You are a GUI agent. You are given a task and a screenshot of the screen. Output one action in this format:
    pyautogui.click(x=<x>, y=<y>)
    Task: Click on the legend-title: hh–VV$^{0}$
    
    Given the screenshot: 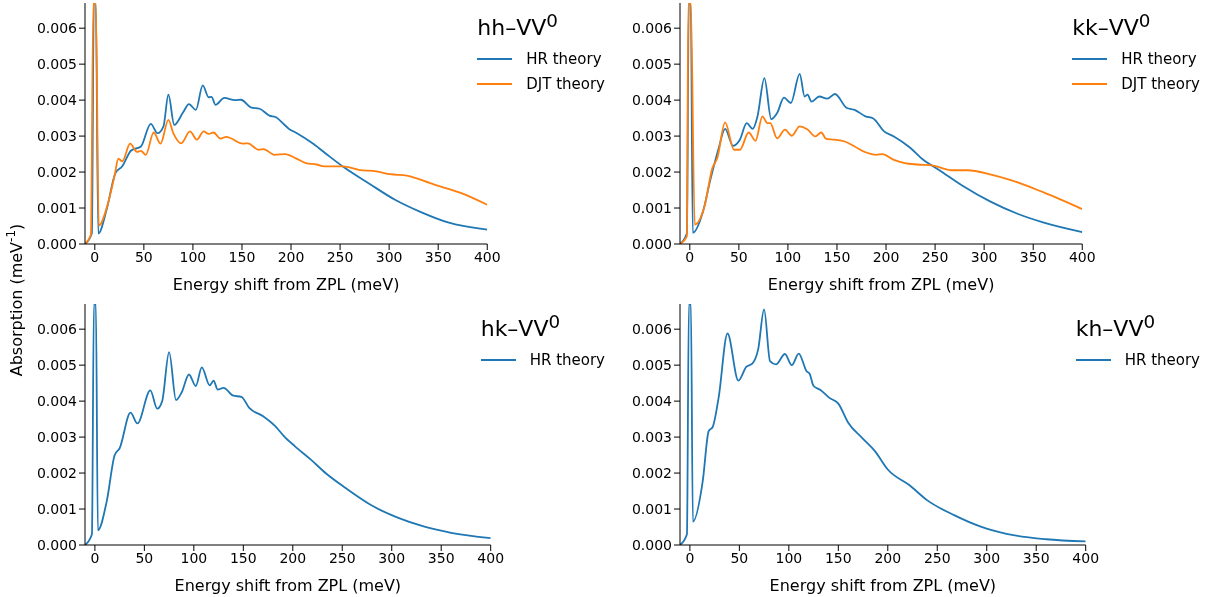 What is the action you would take?
    pyautogui.click(x=518, y=25)
    